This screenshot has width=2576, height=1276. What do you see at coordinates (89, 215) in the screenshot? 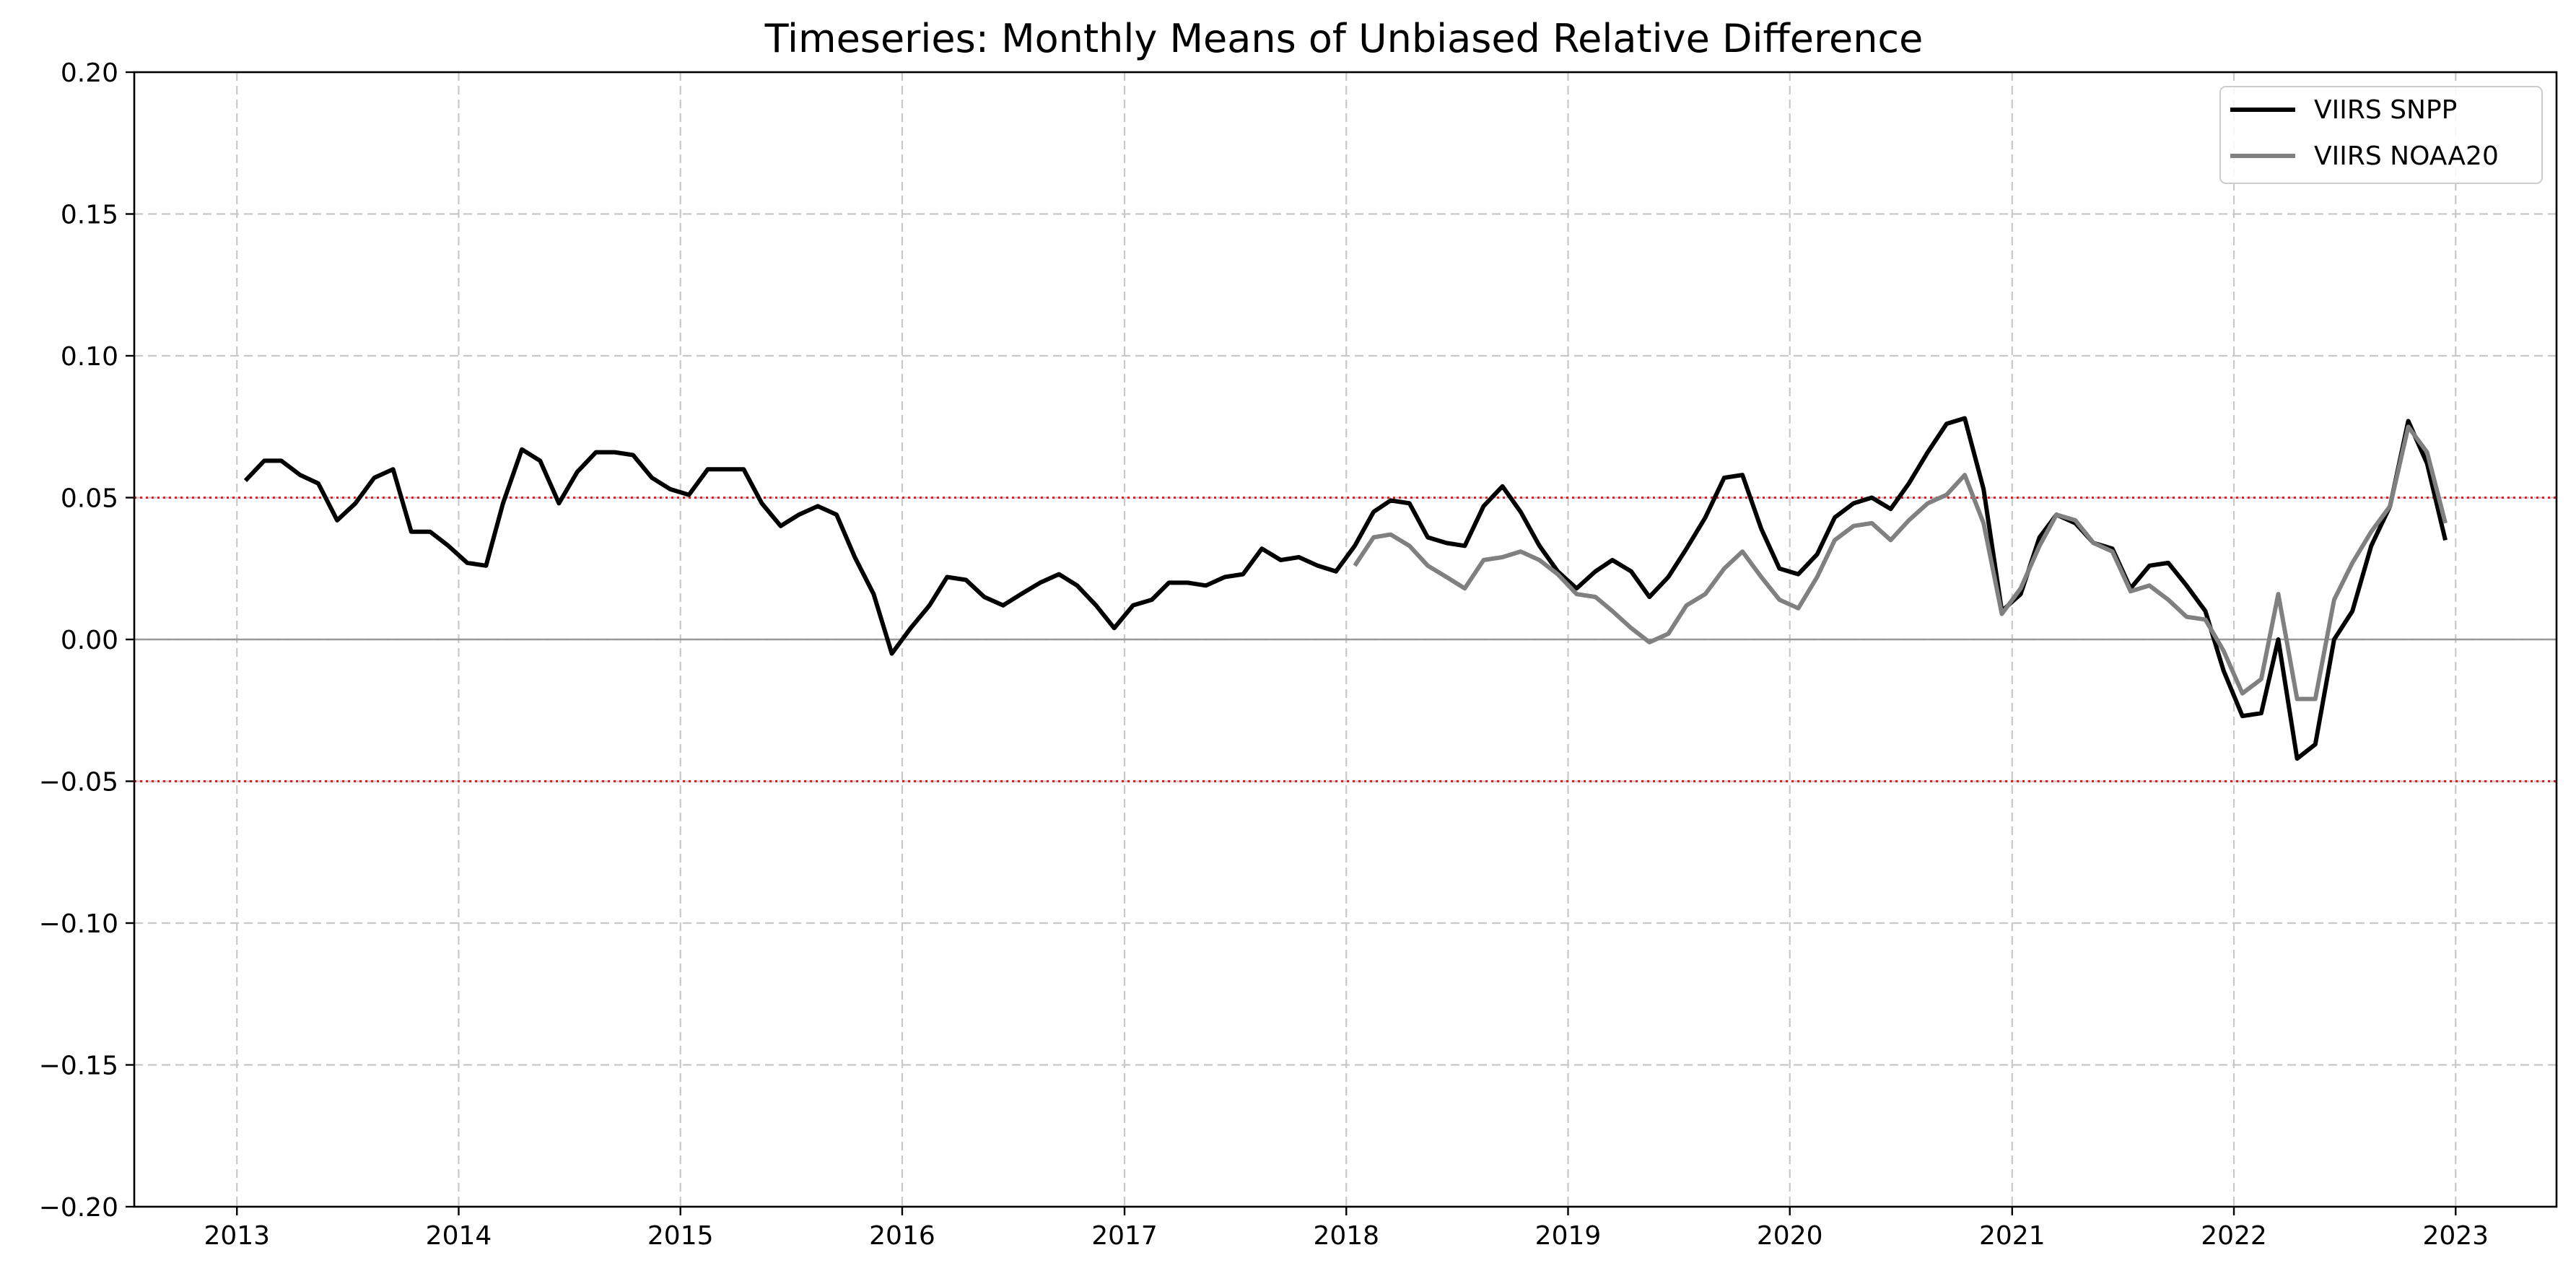
I see `y-tick-label: 0.15` at bounding box center [89, 215].